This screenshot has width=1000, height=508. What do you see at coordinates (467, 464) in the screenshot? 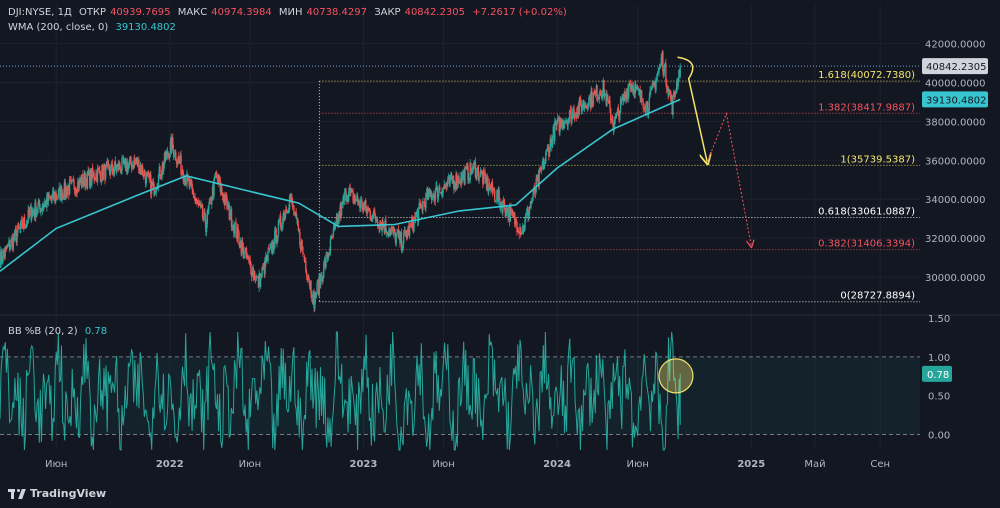
I see `time-axis: Июн 2022 Июн 2023 Июн 2024 Июн 2025 Май Сен` at bounding box center [467, 464].